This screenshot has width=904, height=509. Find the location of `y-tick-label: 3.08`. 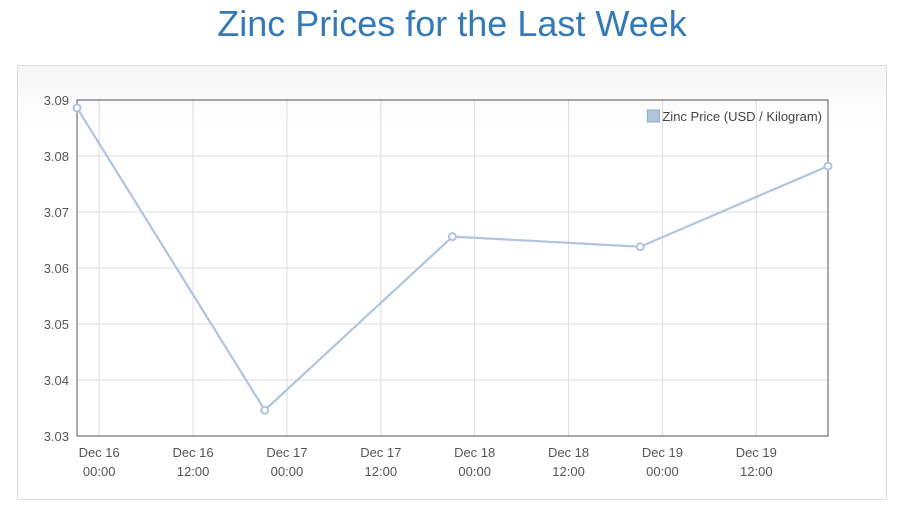

y-tick-label: 3.08 is located at coordinates (56, 156).